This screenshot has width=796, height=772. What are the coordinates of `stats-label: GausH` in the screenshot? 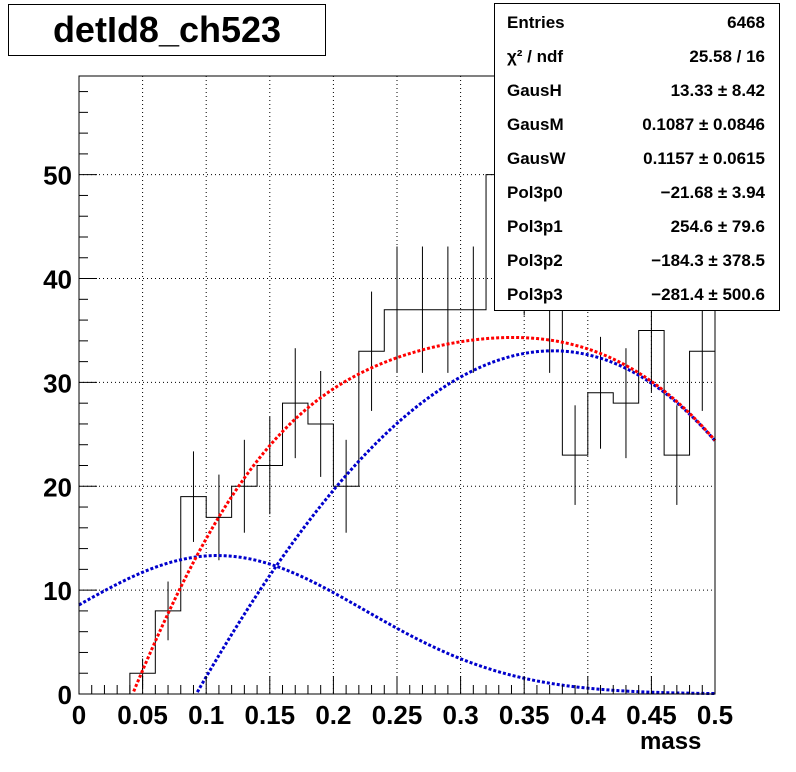 It's located at (534, 90).